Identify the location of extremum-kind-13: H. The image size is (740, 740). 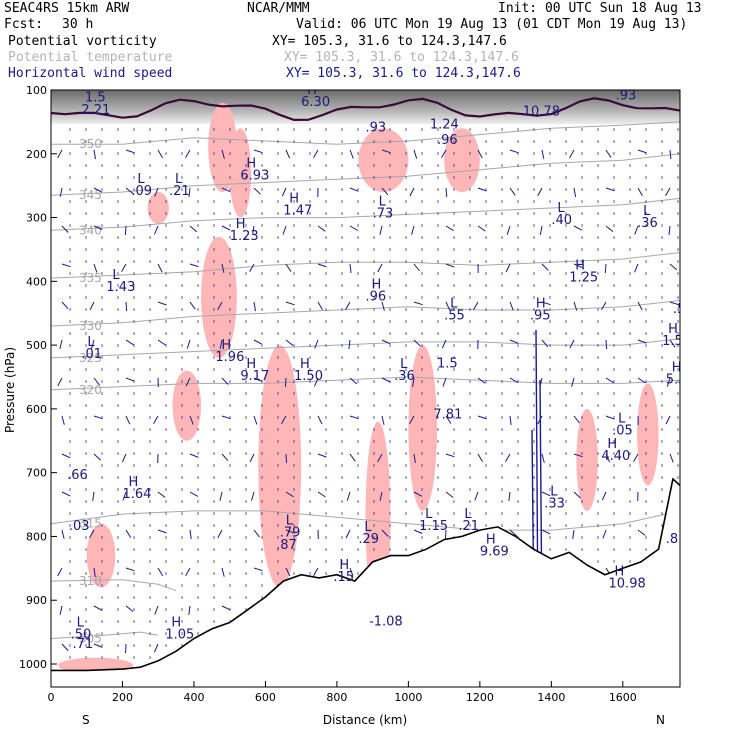
(241, 224).